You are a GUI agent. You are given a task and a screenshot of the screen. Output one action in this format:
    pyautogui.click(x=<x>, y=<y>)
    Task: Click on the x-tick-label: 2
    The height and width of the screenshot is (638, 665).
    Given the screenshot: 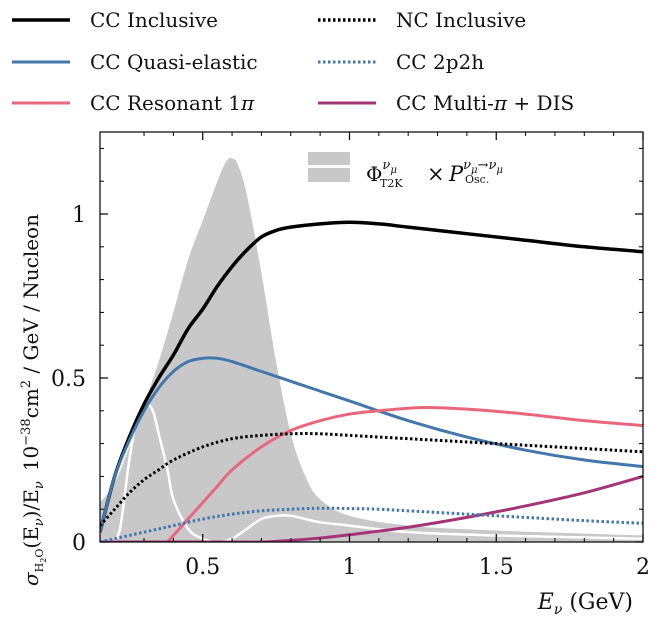 What is the action you would take?
    pyautogui.click(x=643, y=567)
    